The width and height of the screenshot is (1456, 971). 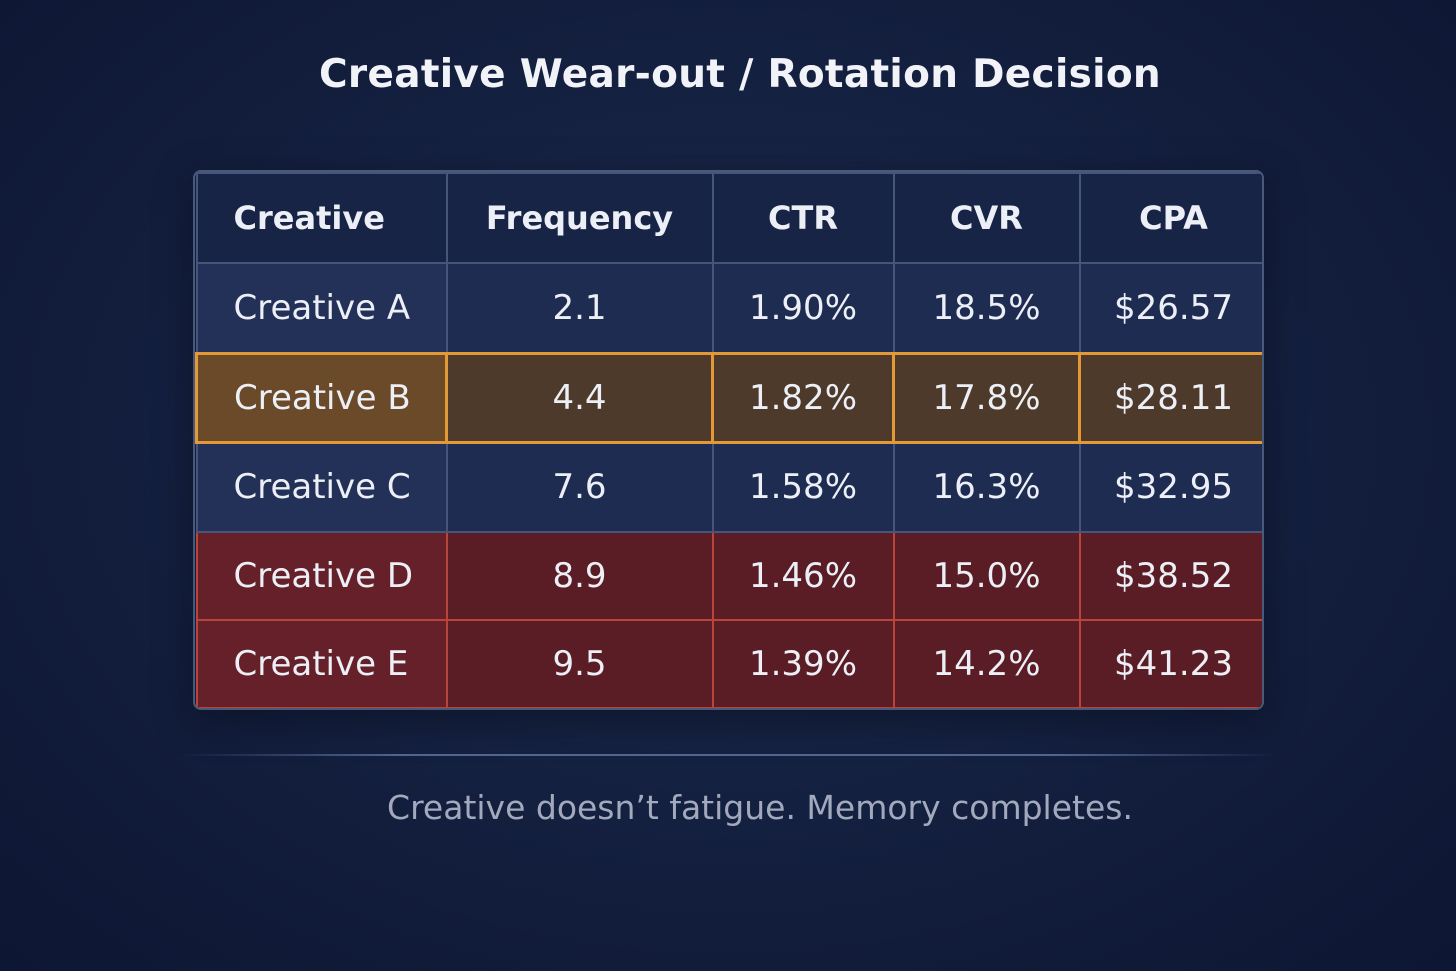 I want to click on cell-cvr: 15.0%, so click(x=986, y=576).